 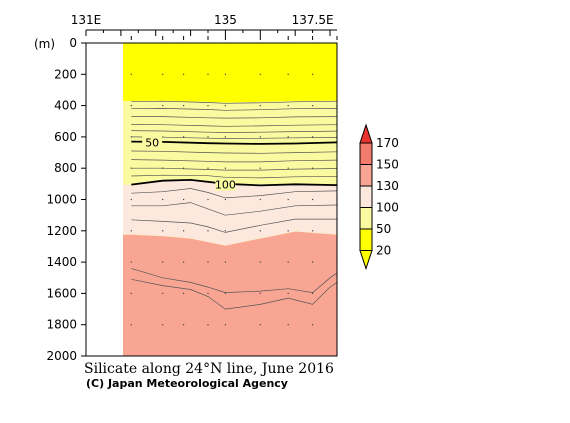 I want to click on land-mask, so click(x=104, y=199).